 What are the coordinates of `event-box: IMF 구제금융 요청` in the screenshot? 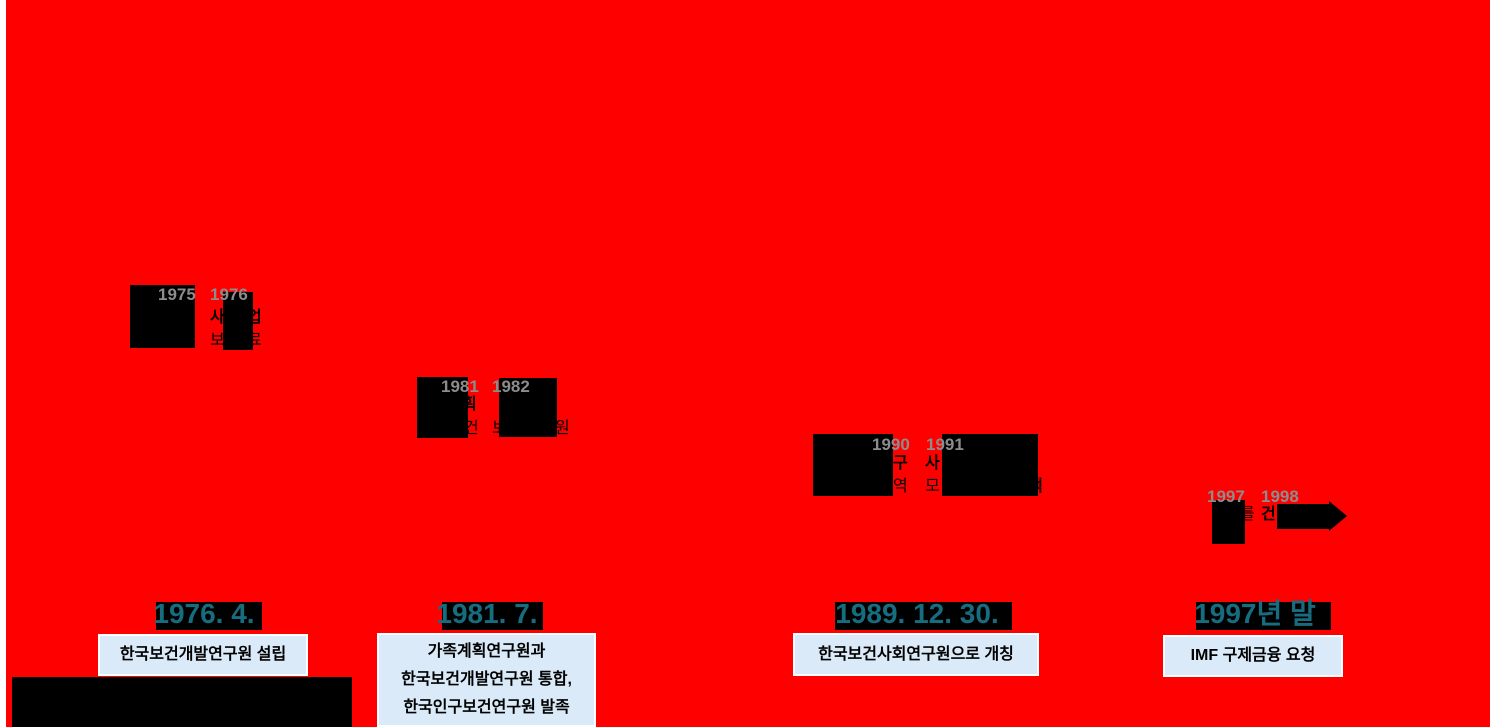 It's located at (1253, 656).